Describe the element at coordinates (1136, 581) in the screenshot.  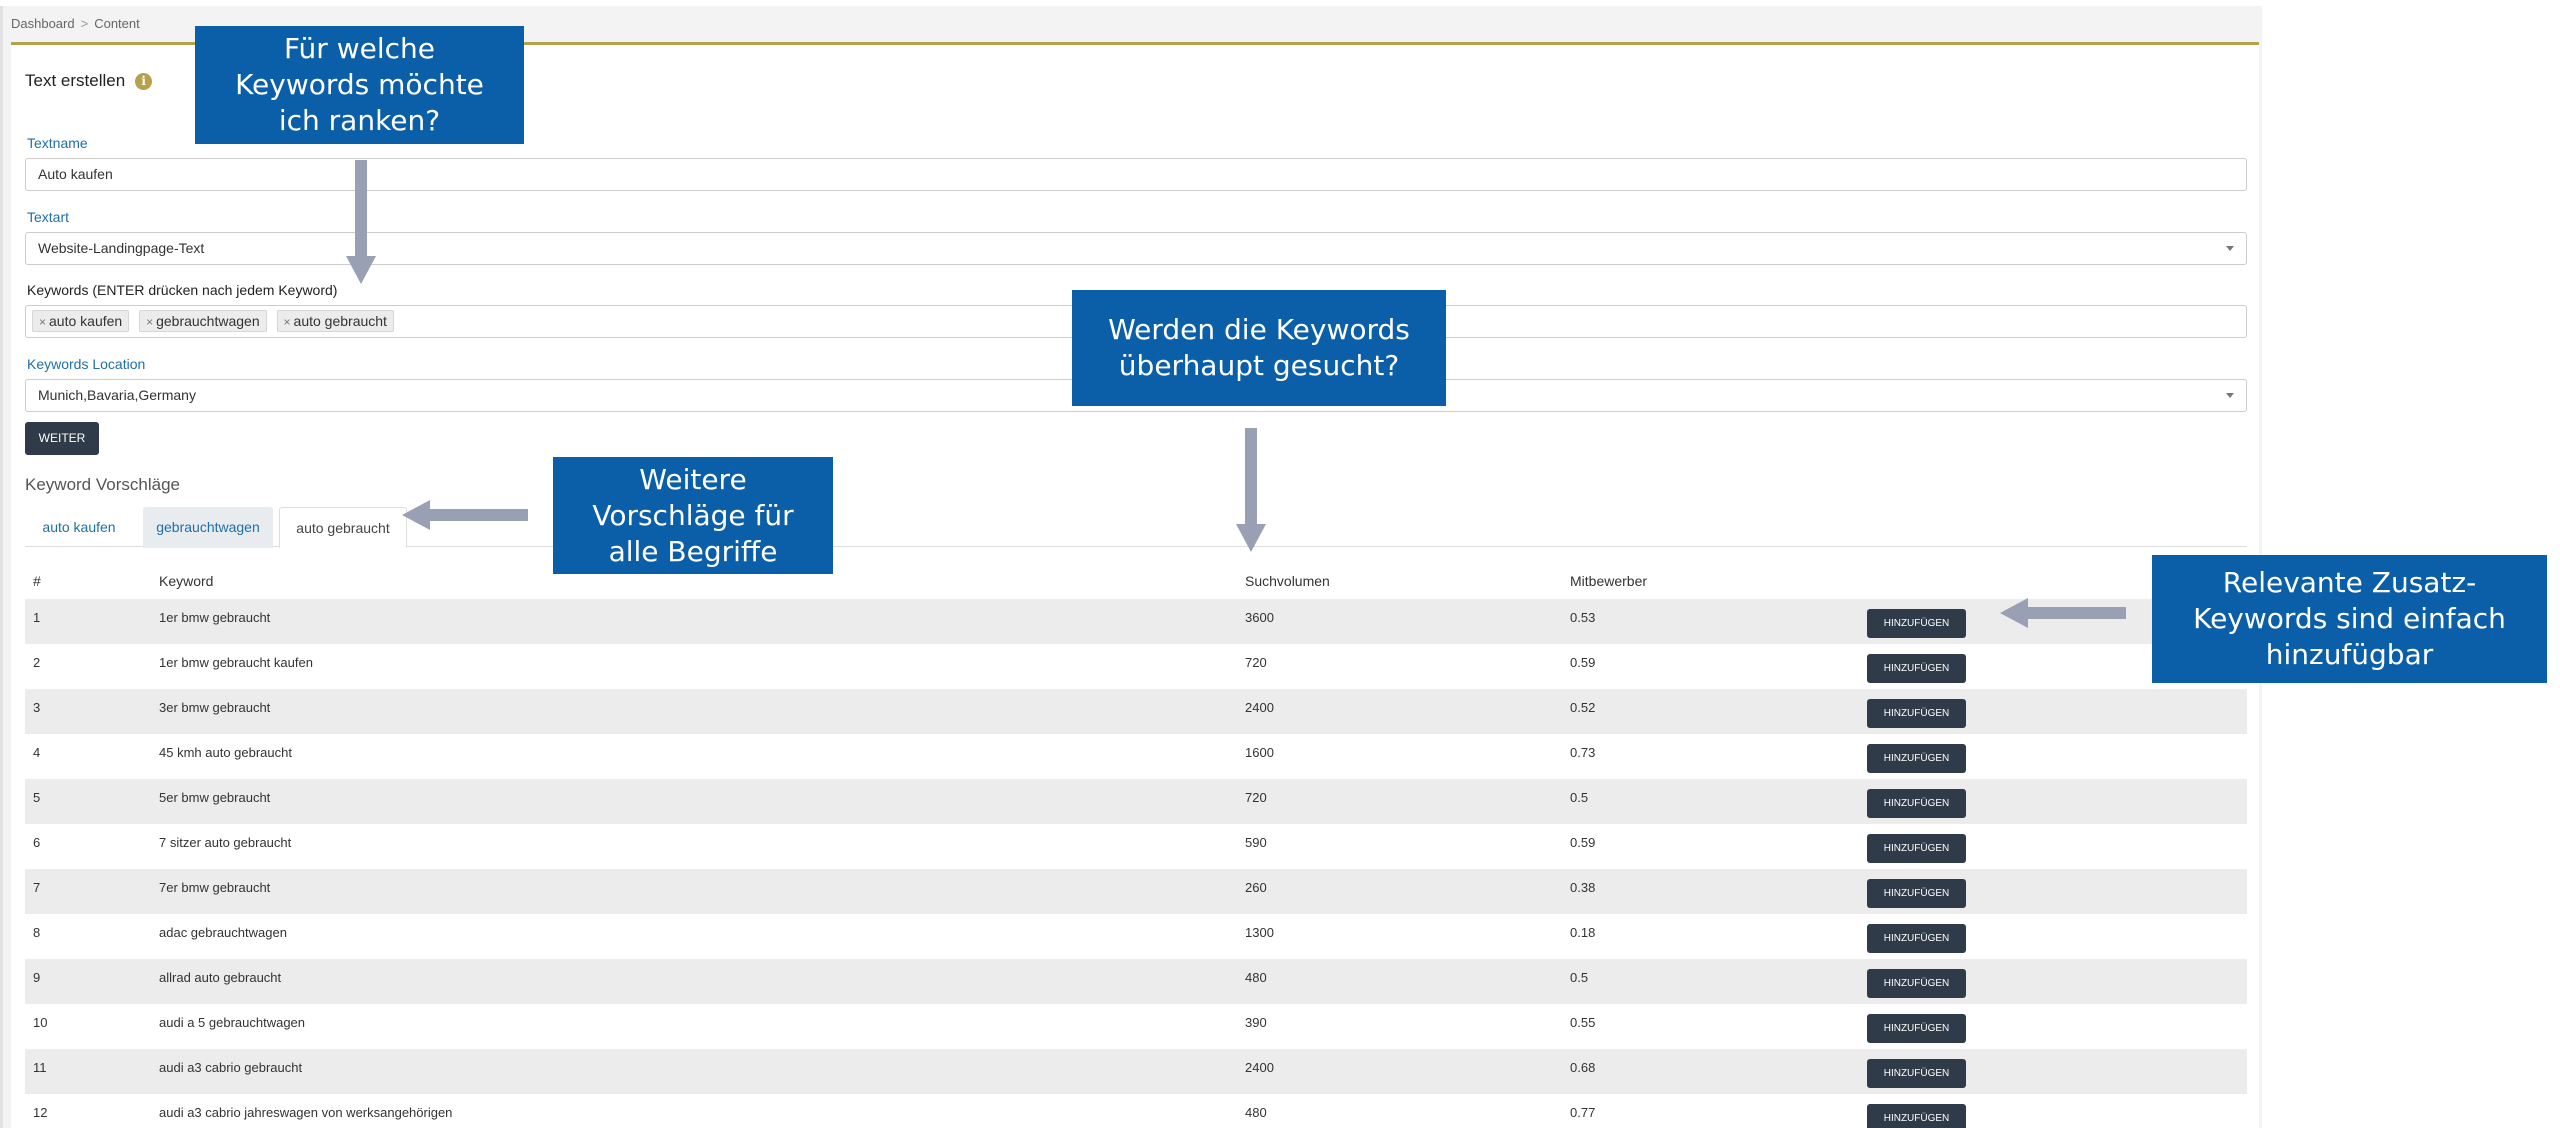
I see `table-header: # Keyword Suchvolumen Mitbewerber` at that location.